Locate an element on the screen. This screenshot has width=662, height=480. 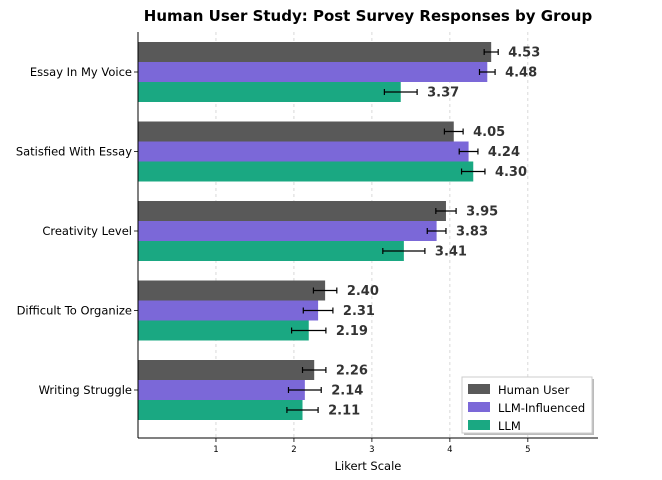
x-tick-label: 1 is located at coordinates (215, 450).